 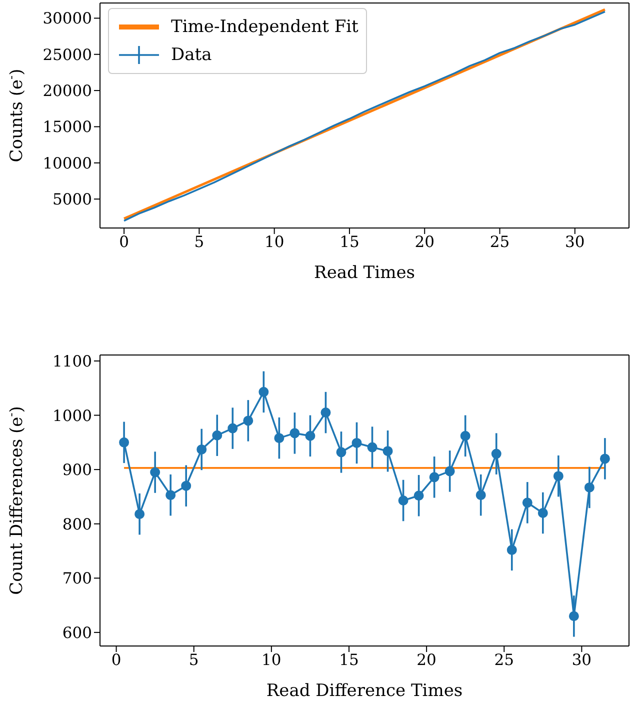 I want to click on y-tick-label: 5000, so click(x=72, y=199).